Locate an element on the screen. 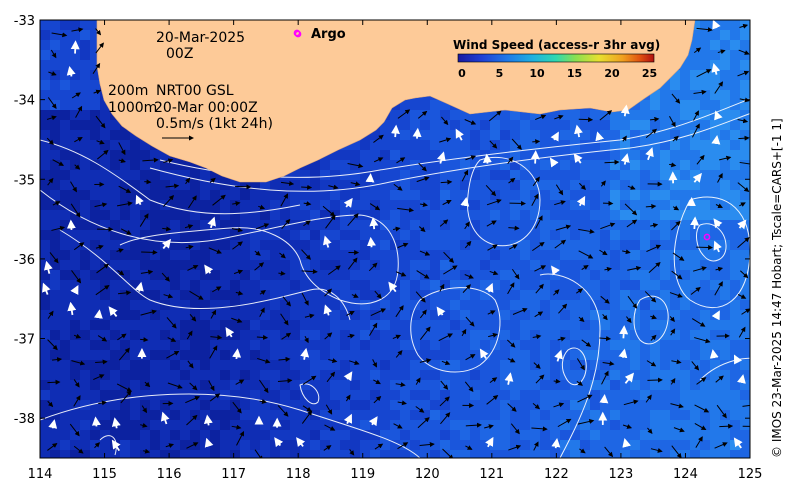  current-arrow is located at coordinates (53, 424).